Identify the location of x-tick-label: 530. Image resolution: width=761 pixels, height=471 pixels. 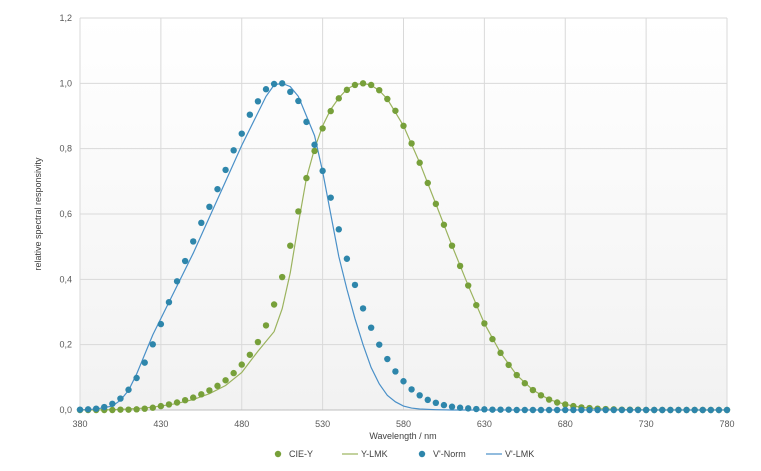
(322, 424).